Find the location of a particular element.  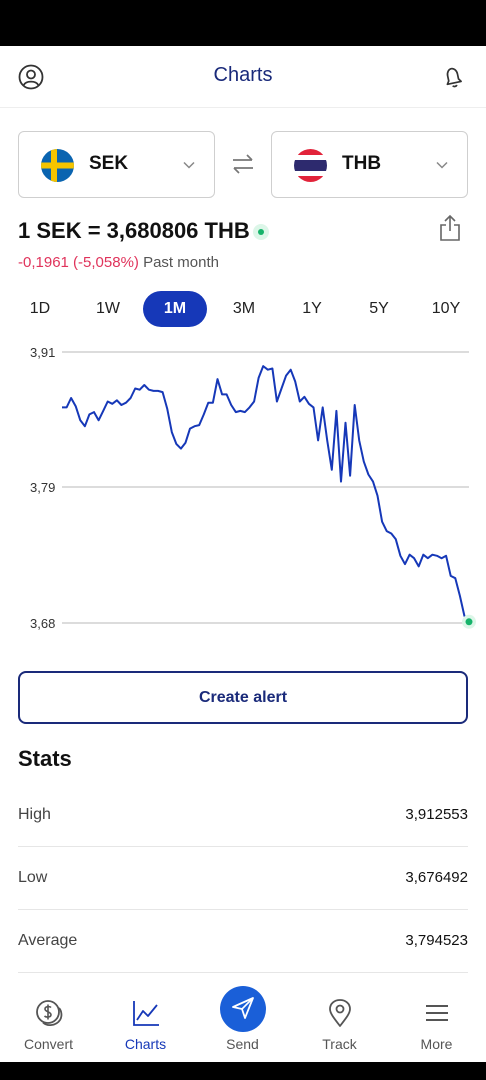

from-currency-select: SEK is located at coordinates (116, 164).